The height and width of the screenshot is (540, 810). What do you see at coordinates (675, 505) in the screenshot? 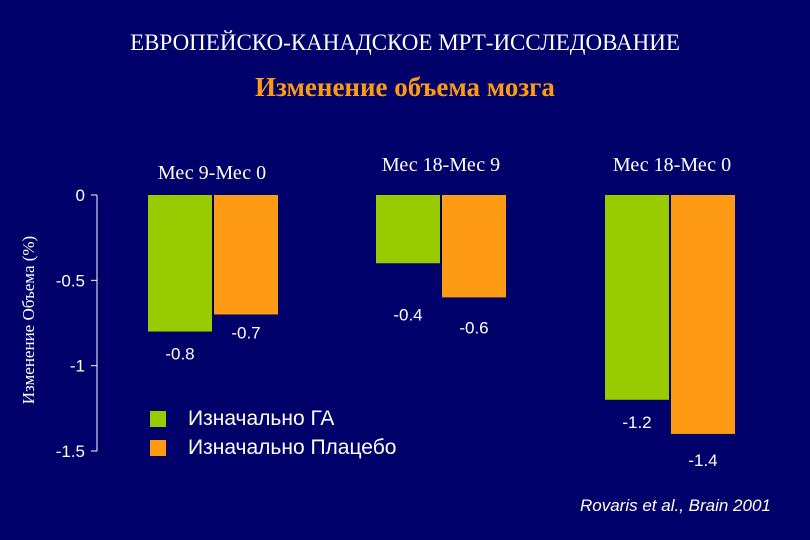
I see `citation: Rovaris et al., Brain 2001` at bounding box center [675, 505].